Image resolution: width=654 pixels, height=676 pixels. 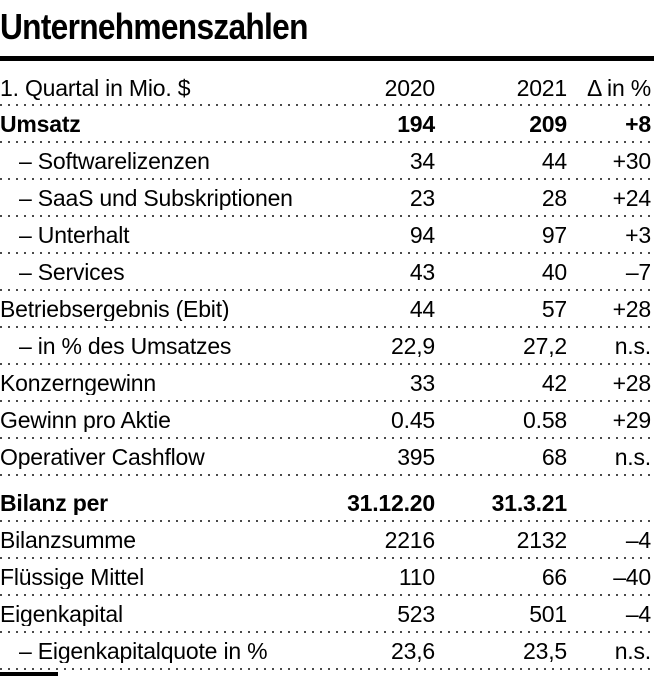 I want to click on value-2020: 31.12.20, so click(x=391, y=503).